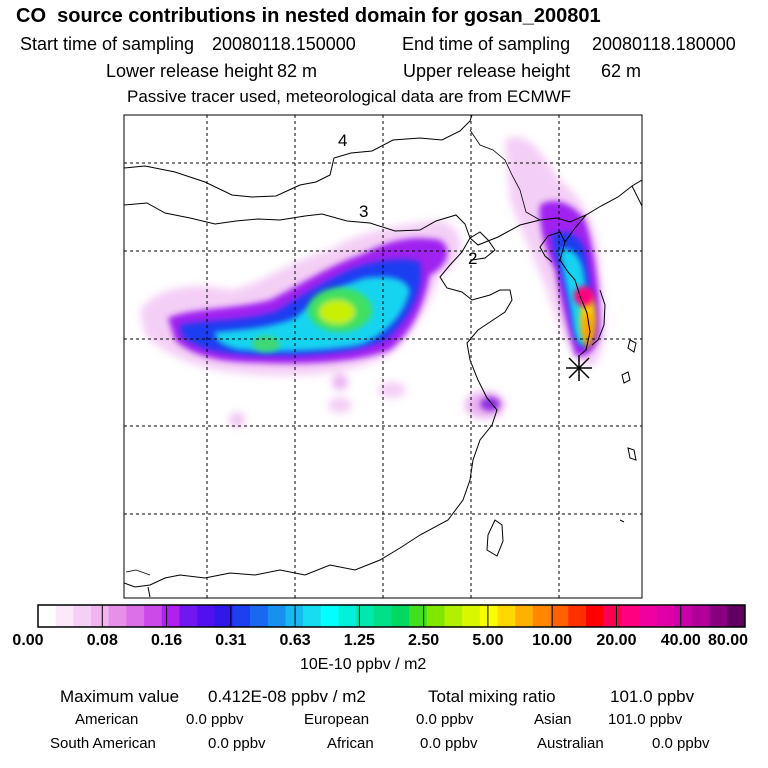  Describe the element at coordinates (337, 719) in the screenshot. I see `european-label: European` at that location.